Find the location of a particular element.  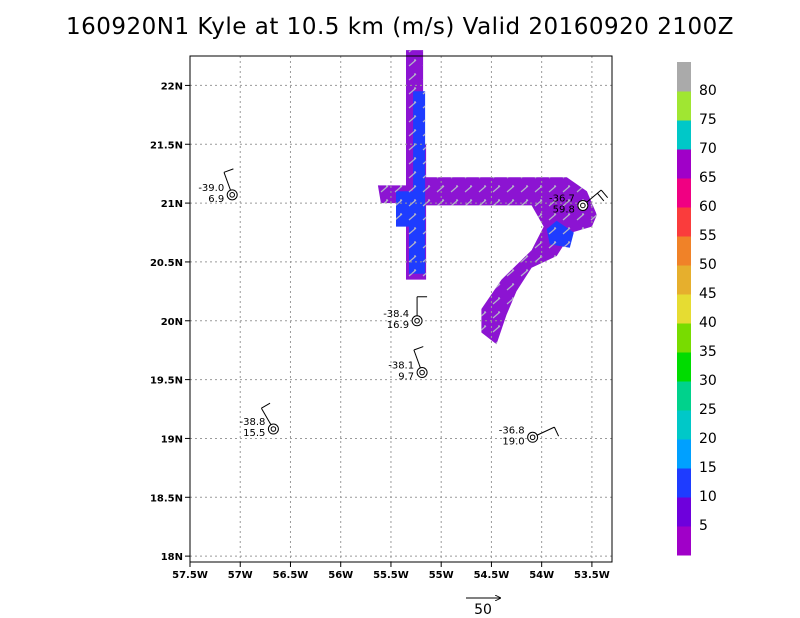

sounding-marker-5: -36.759.8 is located at coordinates (579, 202).